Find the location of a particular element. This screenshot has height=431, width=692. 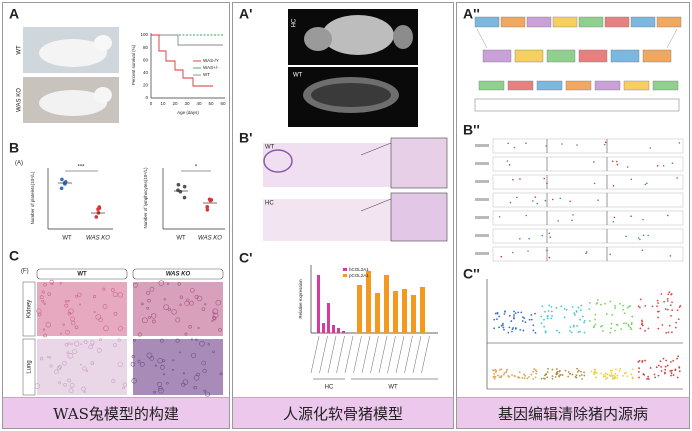

x-tick-label: 20 is located at coordinates (175, 103).